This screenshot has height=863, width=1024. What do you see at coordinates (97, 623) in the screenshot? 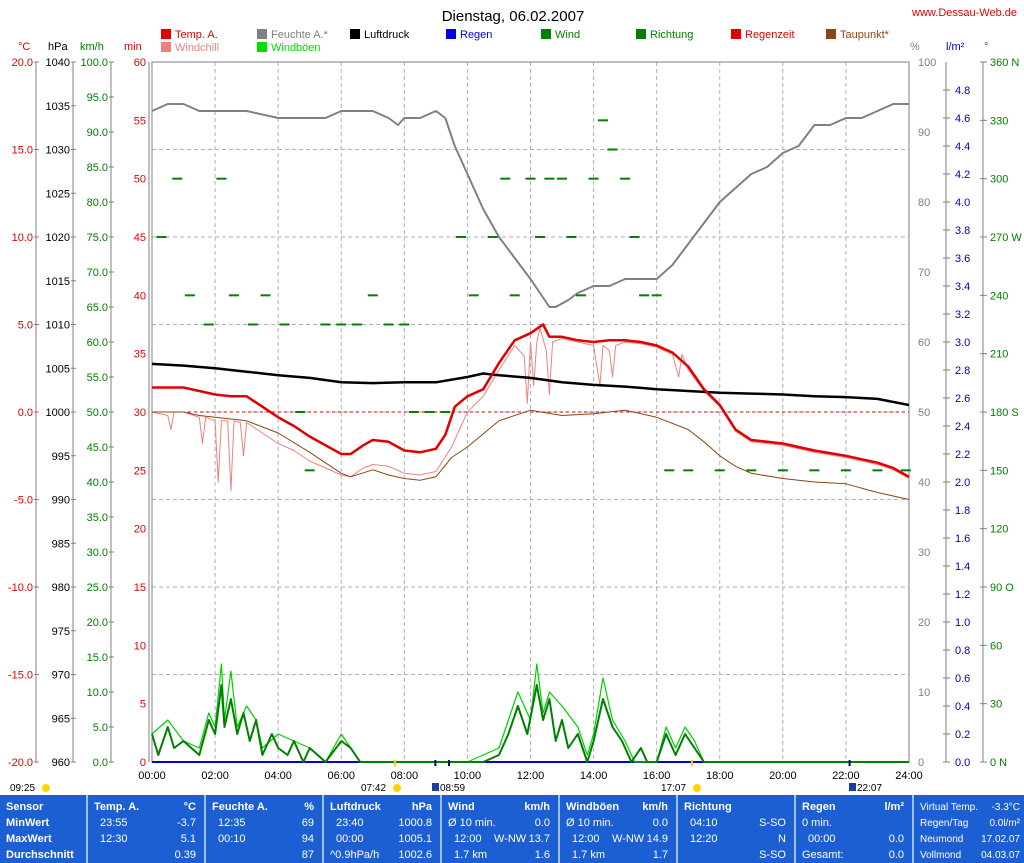
I see `axis-tick-wind: 20.0` at bounding box center [97, 623].